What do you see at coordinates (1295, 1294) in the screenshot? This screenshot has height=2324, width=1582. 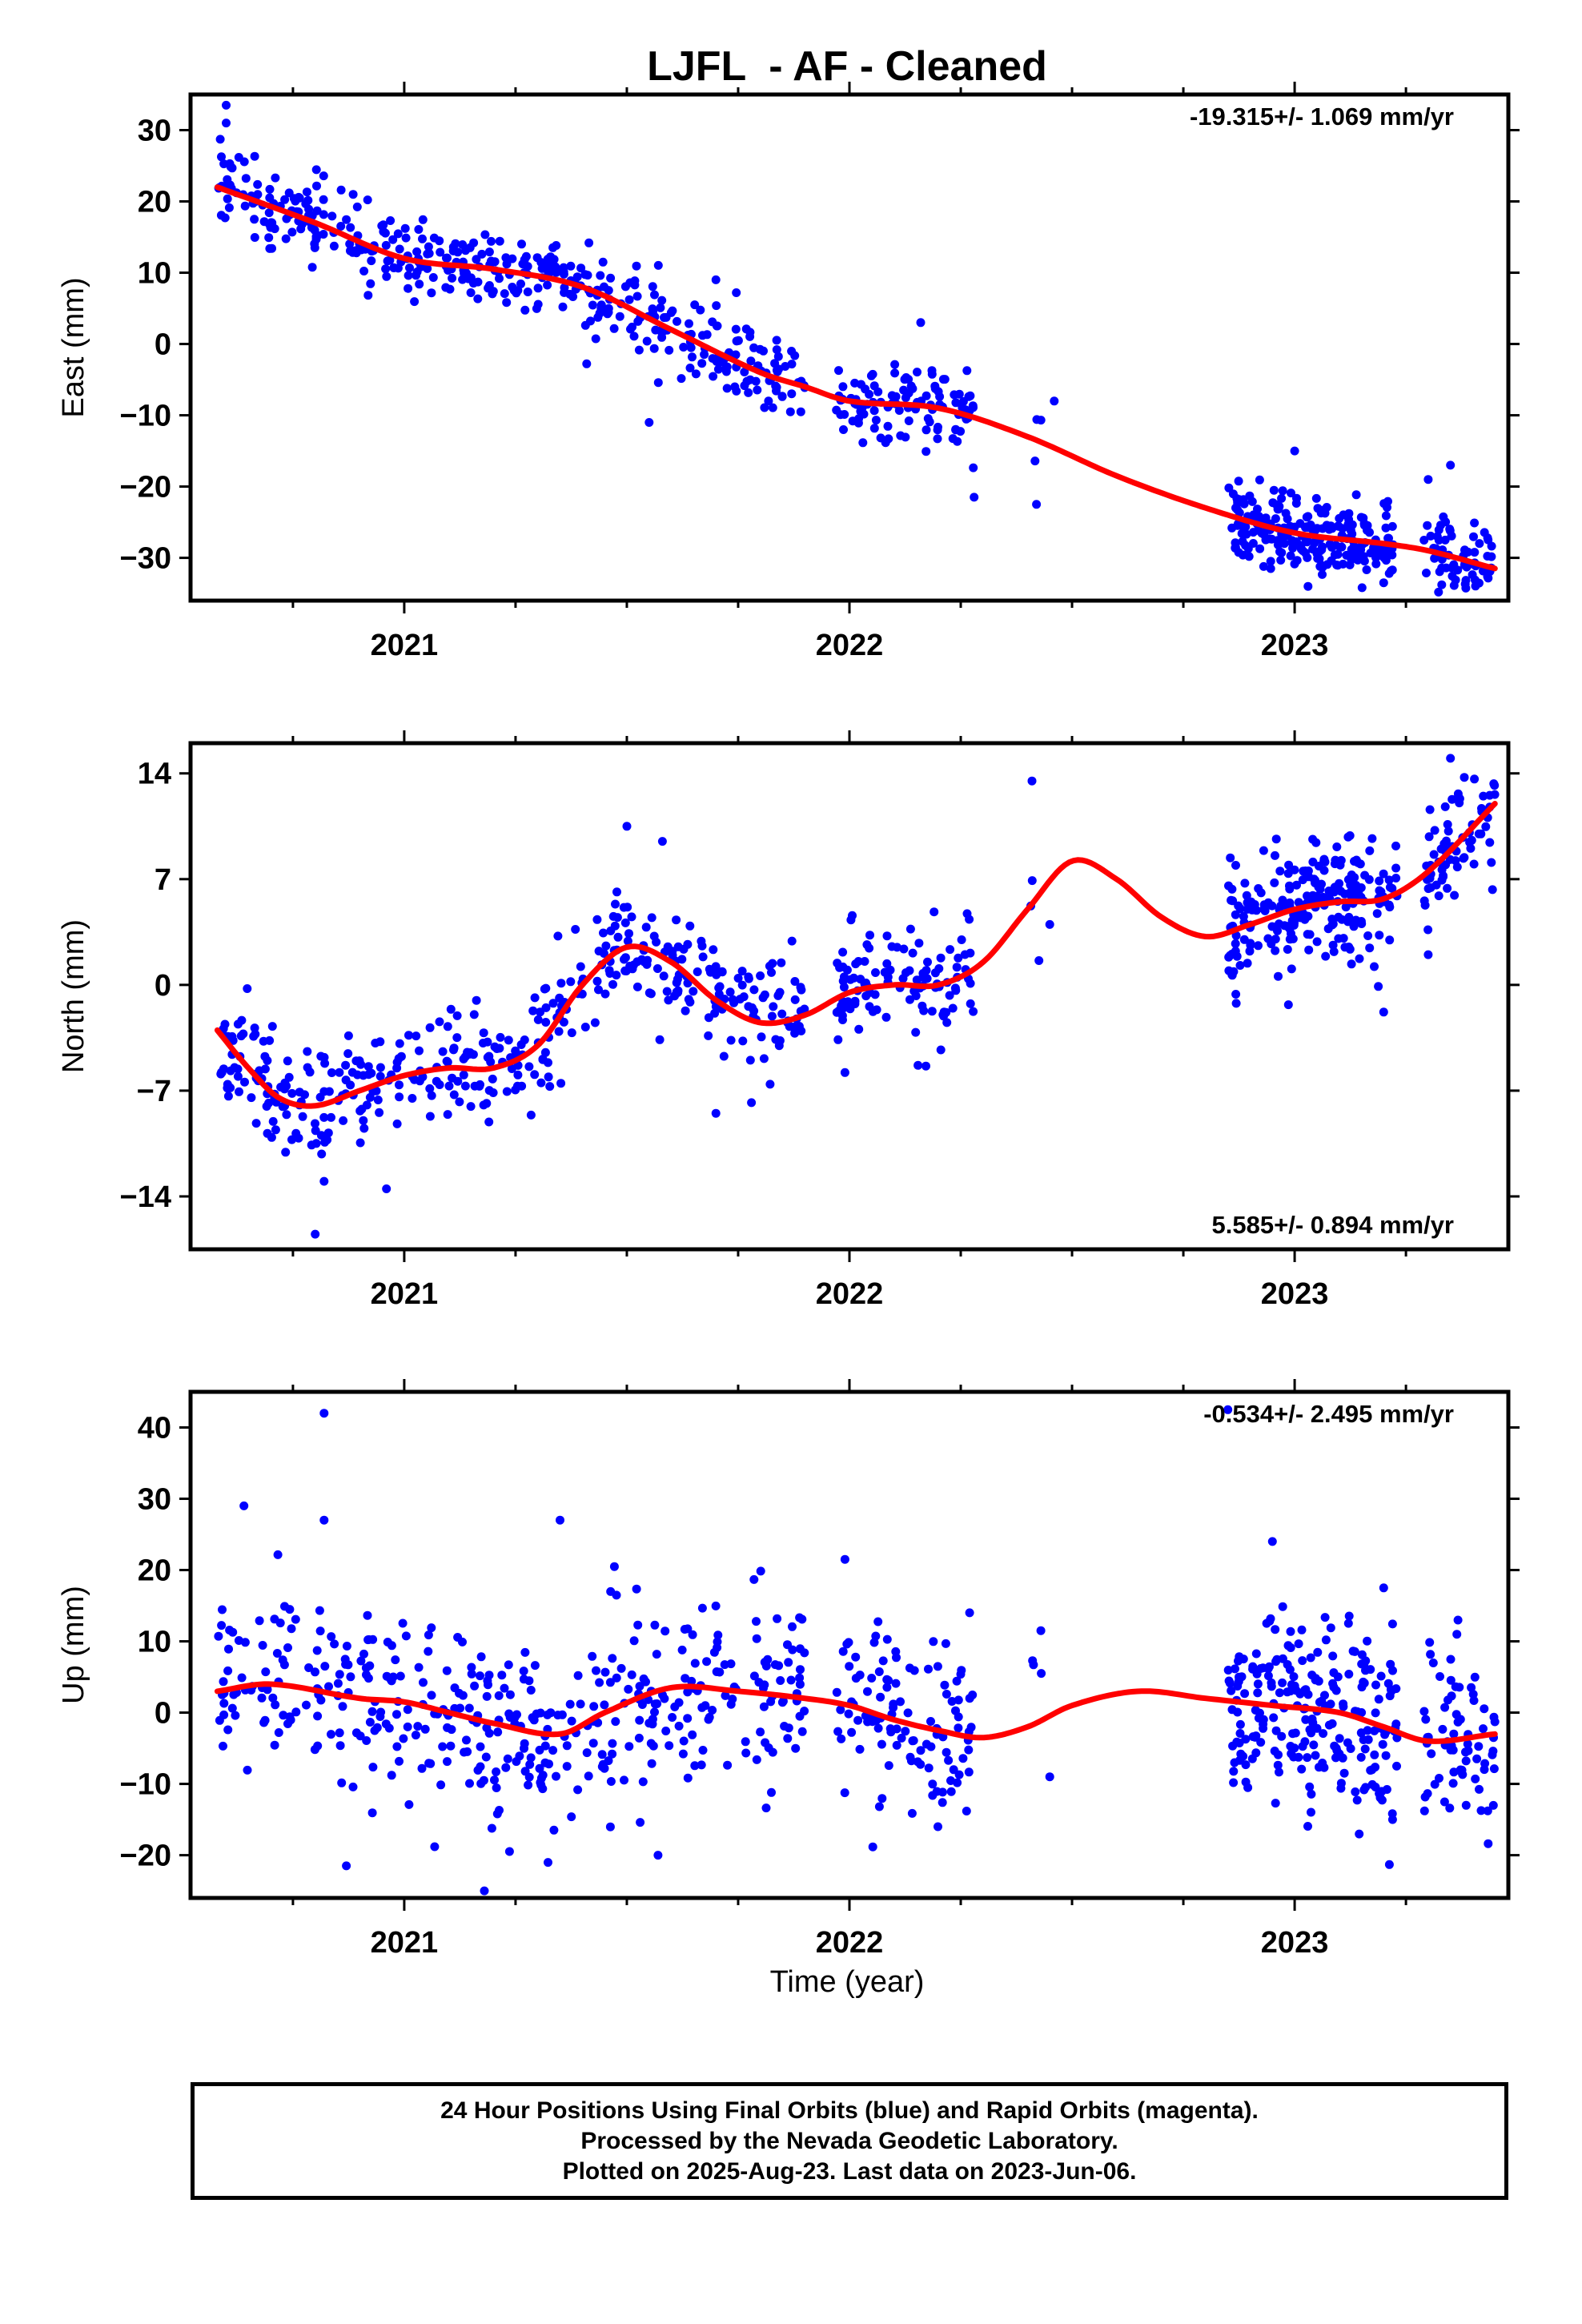 I see `x-tick-label: 2023` at bounding box center [1295, 1294].